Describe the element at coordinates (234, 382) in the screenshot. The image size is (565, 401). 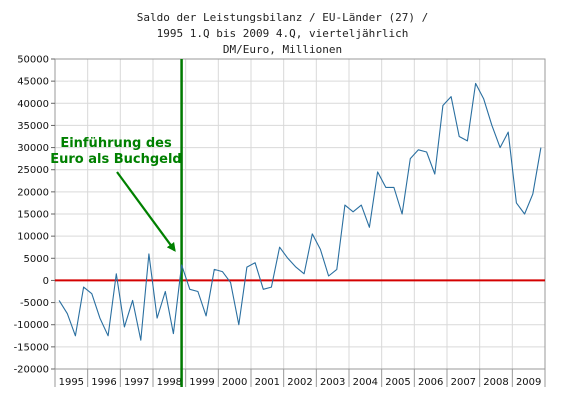
I see `x-tick-label: 2000` at that location.